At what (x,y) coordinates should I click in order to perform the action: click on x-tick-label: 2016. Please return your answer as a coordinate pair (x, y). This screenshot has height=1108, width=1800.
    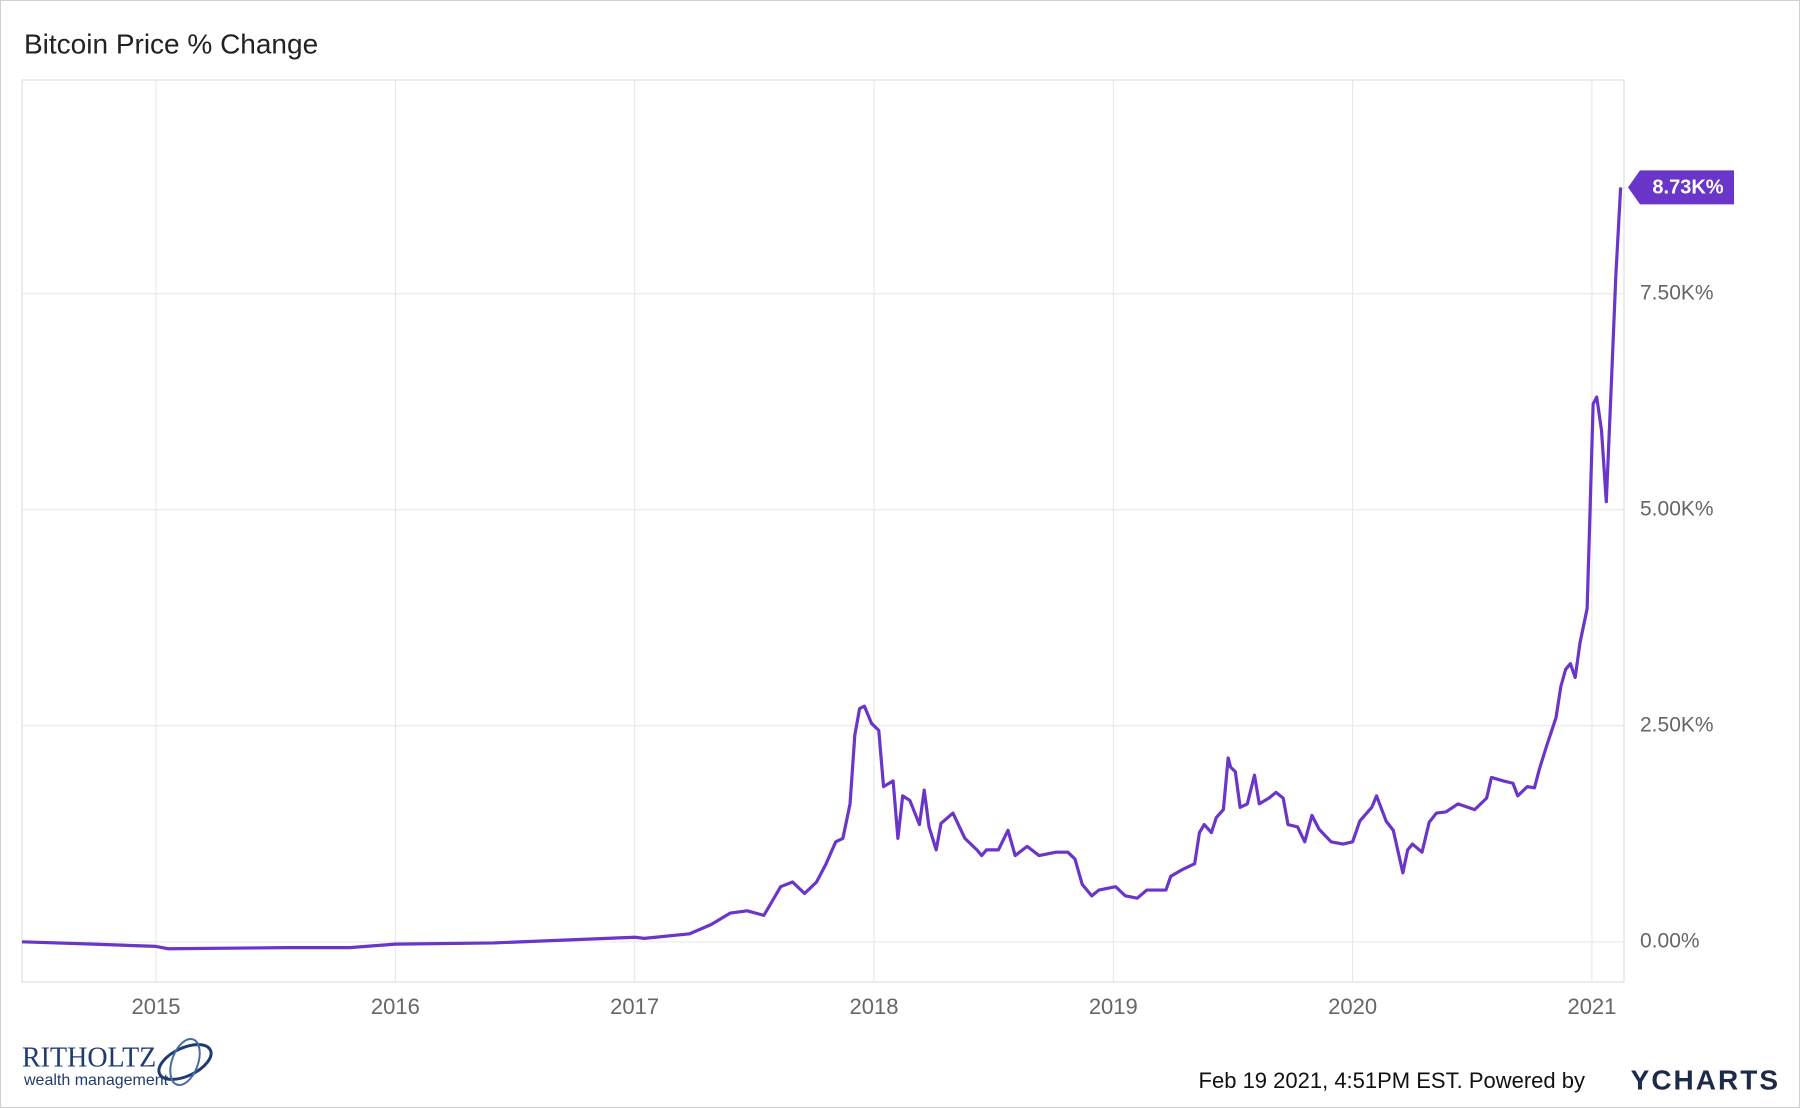
    Looking at the image, I should click on (395, 1006).